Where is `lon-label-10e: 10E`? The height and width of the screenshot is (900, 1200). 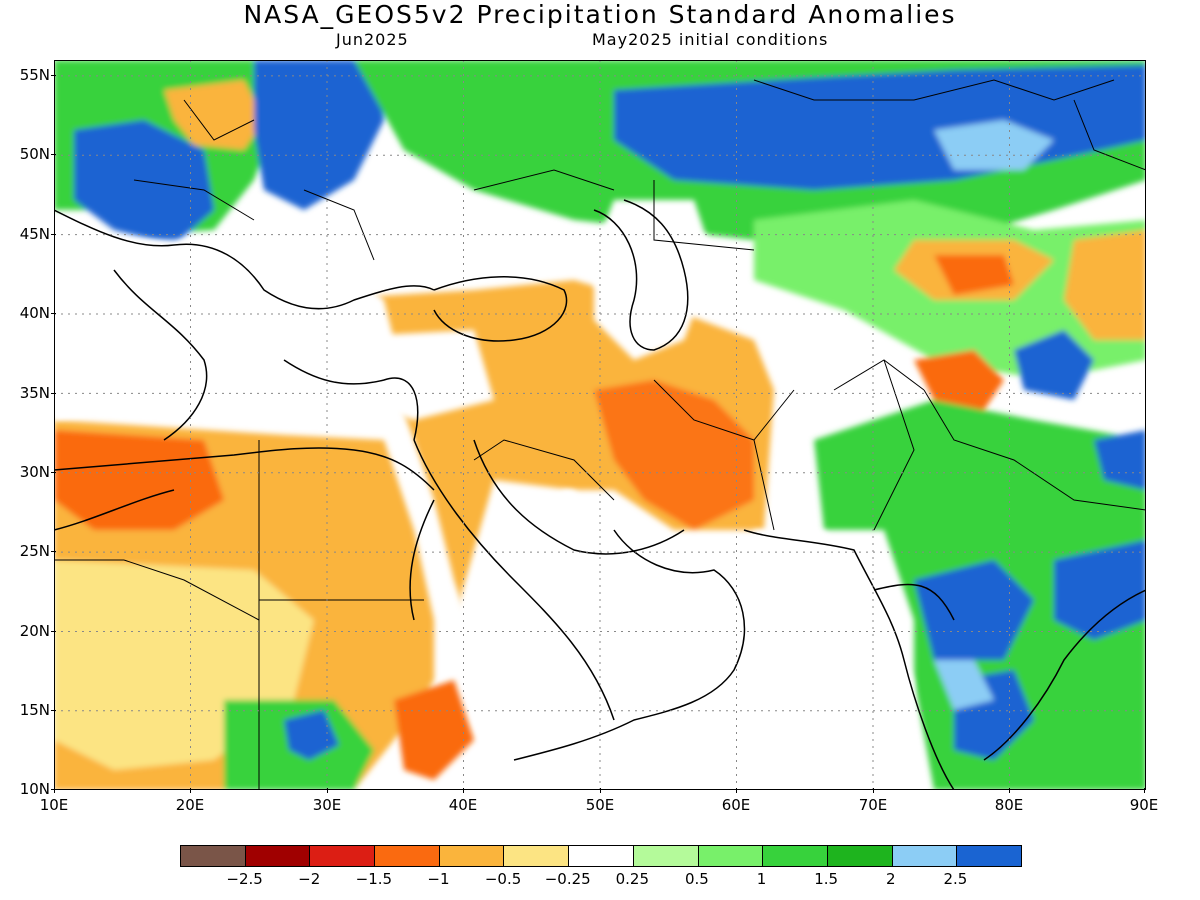
lon-label-10e: 10E is located at coordinates (54, 801).